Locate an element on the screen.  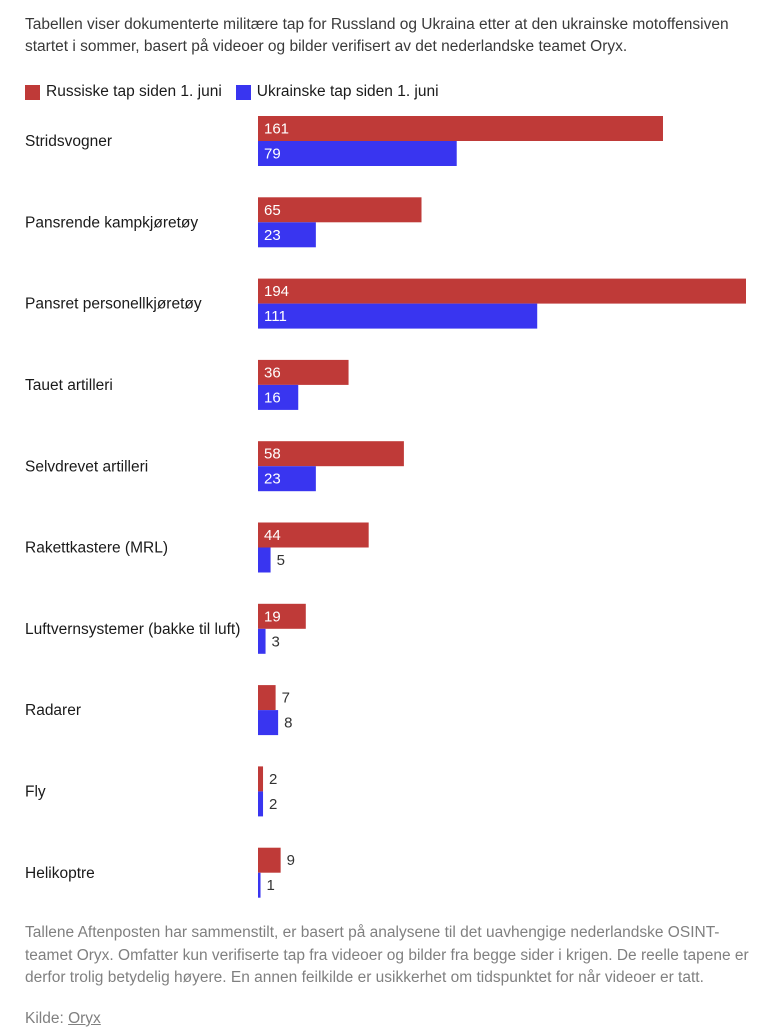
data-label-ukraine: 1 is located at coordinates (271, 885).